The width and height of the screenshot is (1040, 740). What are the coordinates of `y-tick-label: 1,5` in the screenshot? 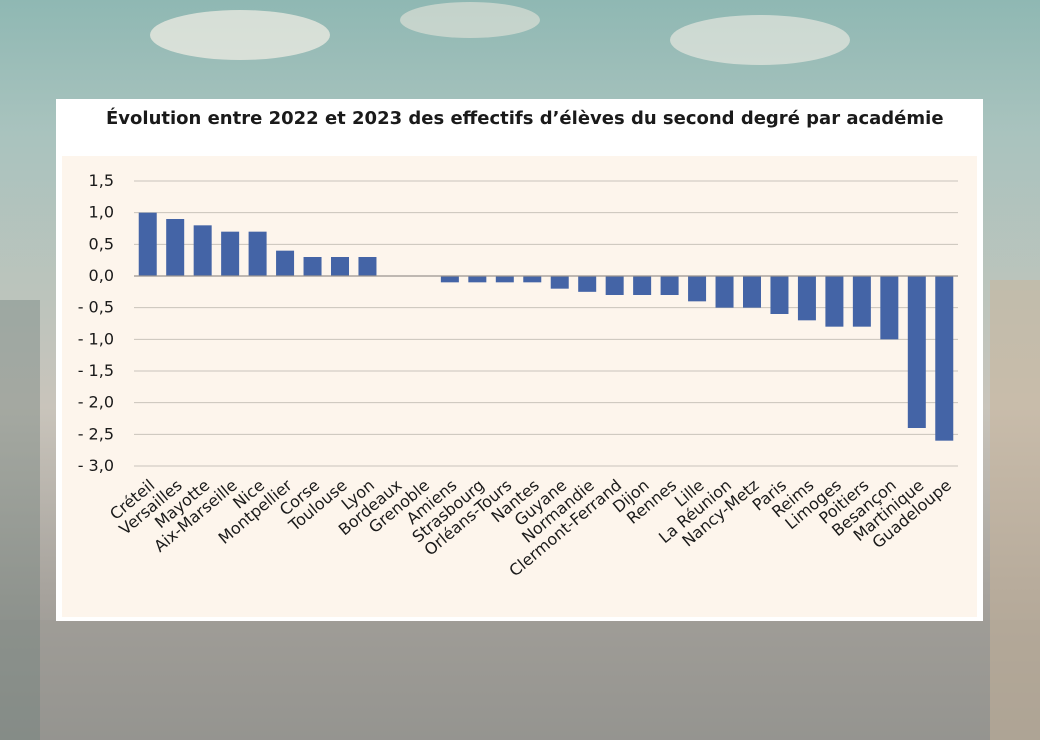 It's located at (101, 180).